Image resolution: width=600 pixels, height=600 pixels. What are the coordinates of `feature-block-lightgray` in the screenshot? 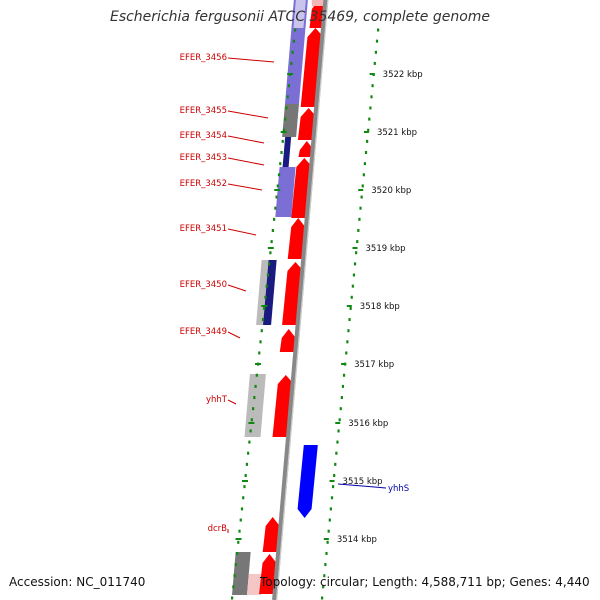 It's located at (255, 405).